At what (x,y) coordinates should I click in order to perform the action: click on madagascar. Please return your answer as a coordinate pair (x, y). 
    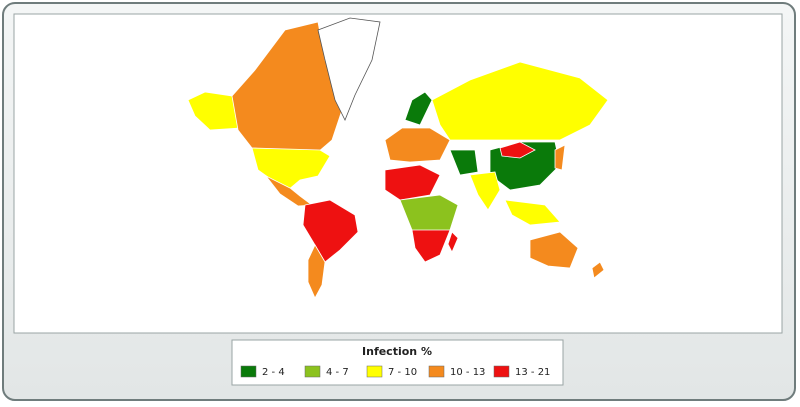
    Looking at the image, I should click on (453, 242).